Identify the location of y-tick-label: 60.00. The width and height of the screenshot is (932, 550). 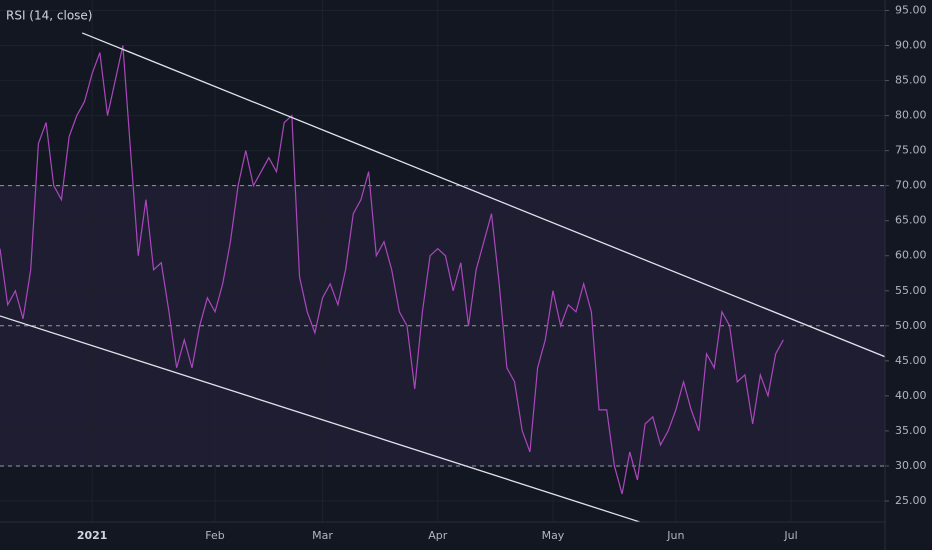
(911, 255).